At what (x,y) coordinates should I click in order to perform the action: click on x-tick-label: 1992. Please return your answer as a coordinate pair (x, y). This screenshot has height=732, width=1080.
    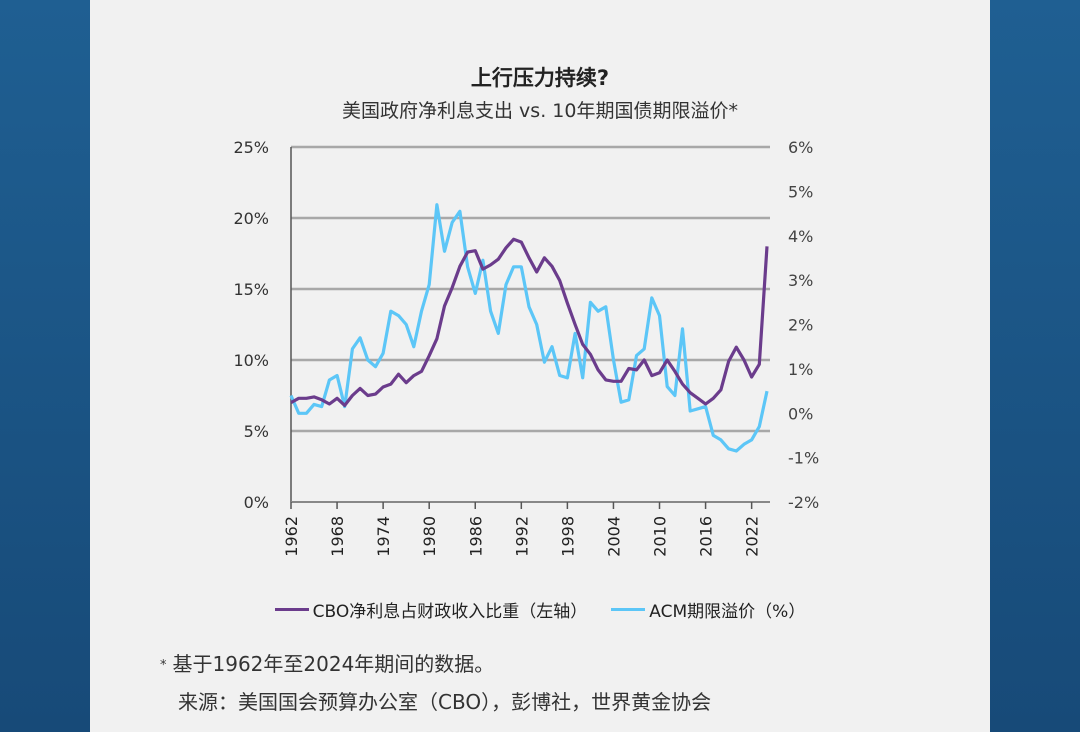
    Looking at the image, I should click on (521, 536).